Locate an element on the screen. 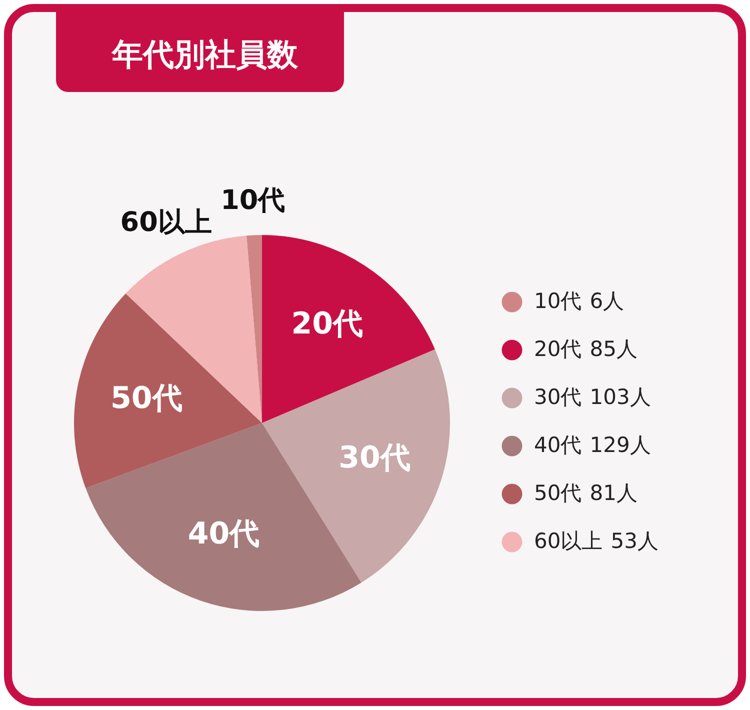 The image size is (750, 710). data-label: 129人 is located at coordinates (620, 445).